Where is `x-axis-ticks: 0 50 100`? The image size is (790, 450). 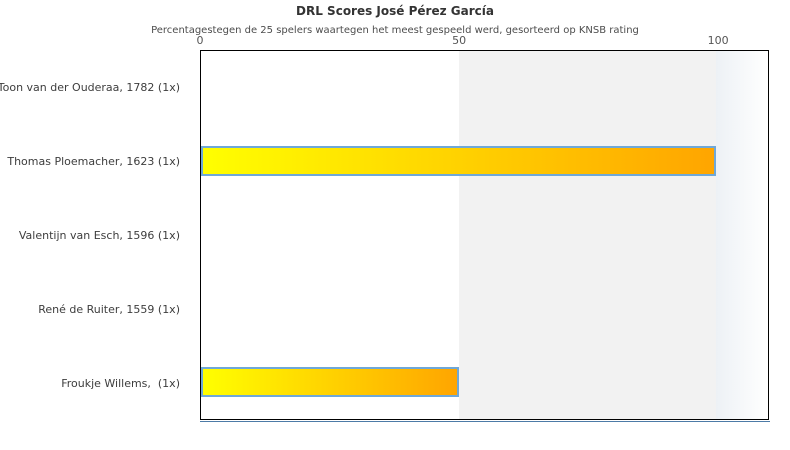
x-axis-ticks: 0 50 100 is located at coordinates (483, 41).